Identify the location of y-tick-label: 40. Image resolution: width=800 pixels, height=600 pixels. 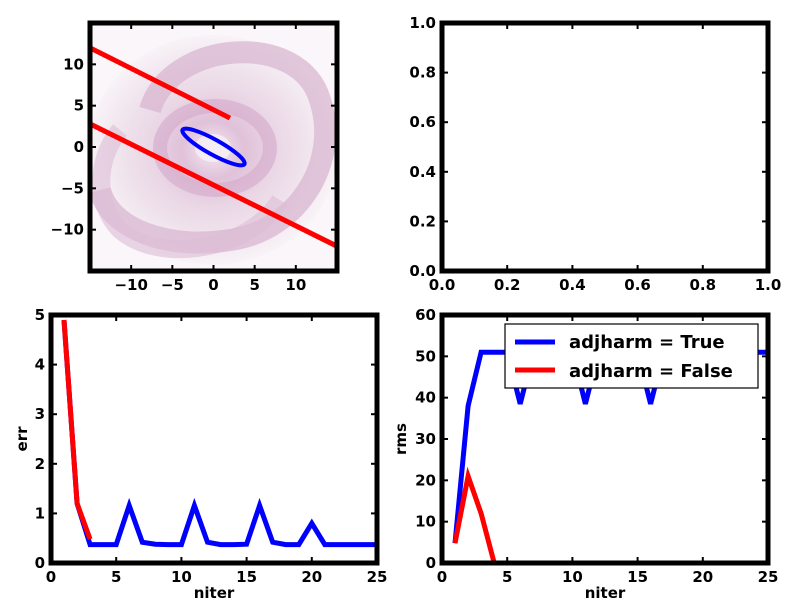
(425, 398).